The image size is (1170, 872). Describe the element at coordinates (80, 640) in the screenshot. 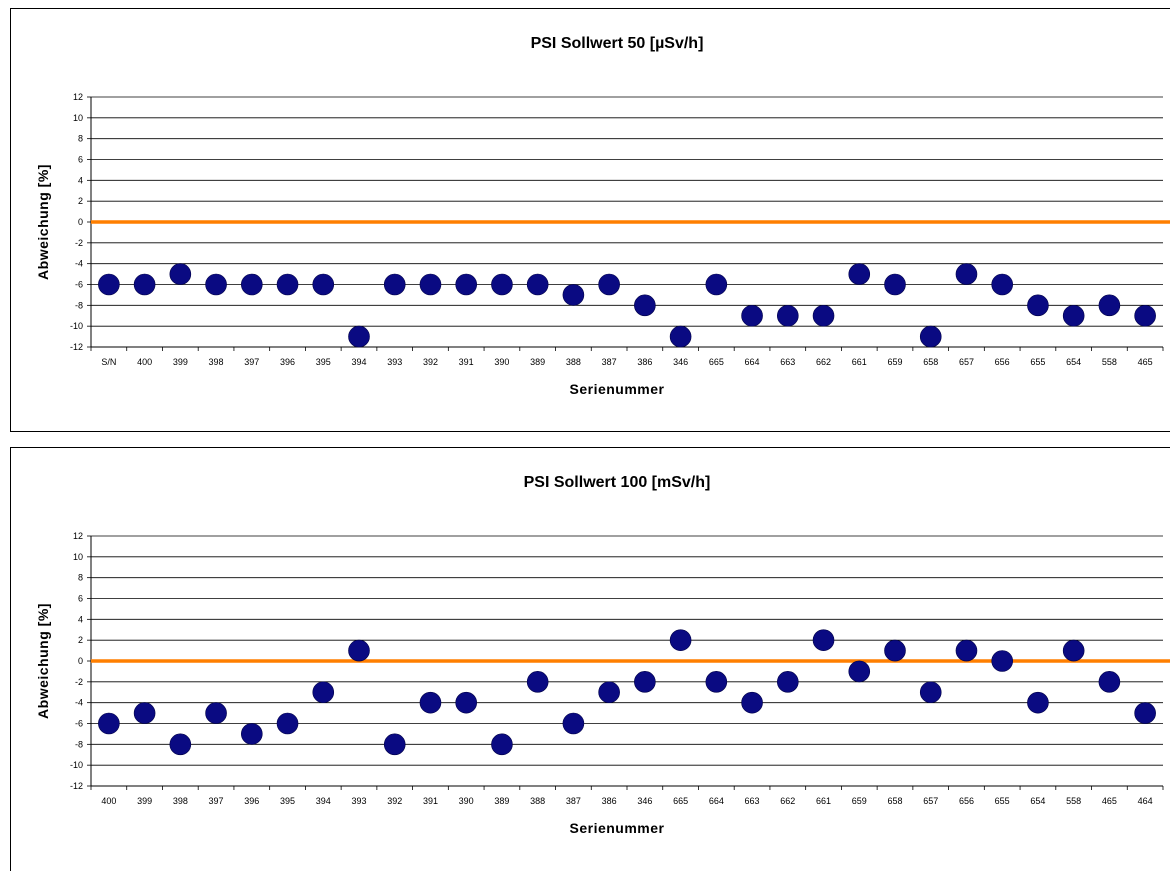

I see `chart-2-y-tick-label: 2` at that location.